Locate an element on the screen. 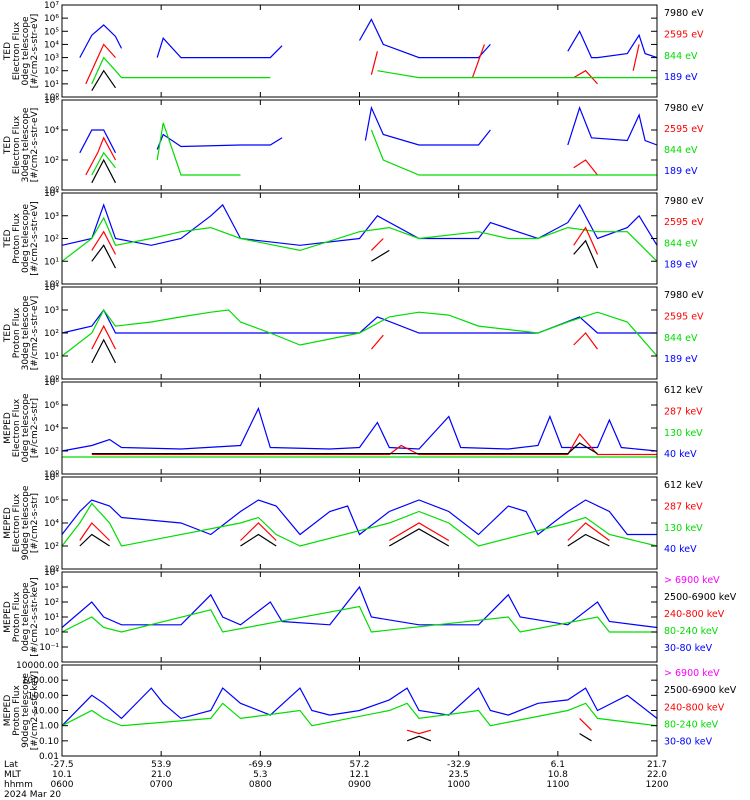 The height and width of the screenshot is (800, 750). x-tick-hhmm: 0900 is located at coordinates (359, 785).